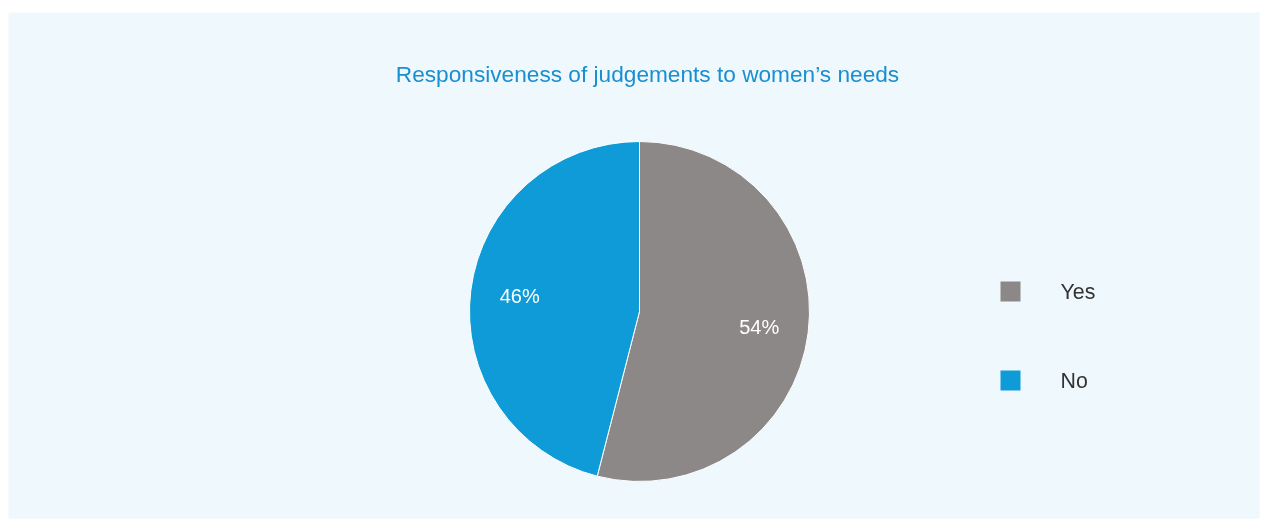 This screenshot has width=1267, height=520. What do you see at coordinates (1078, 291) in the screenshot?
I see `legend-label: Yes` at bounding box center [1078, 291].